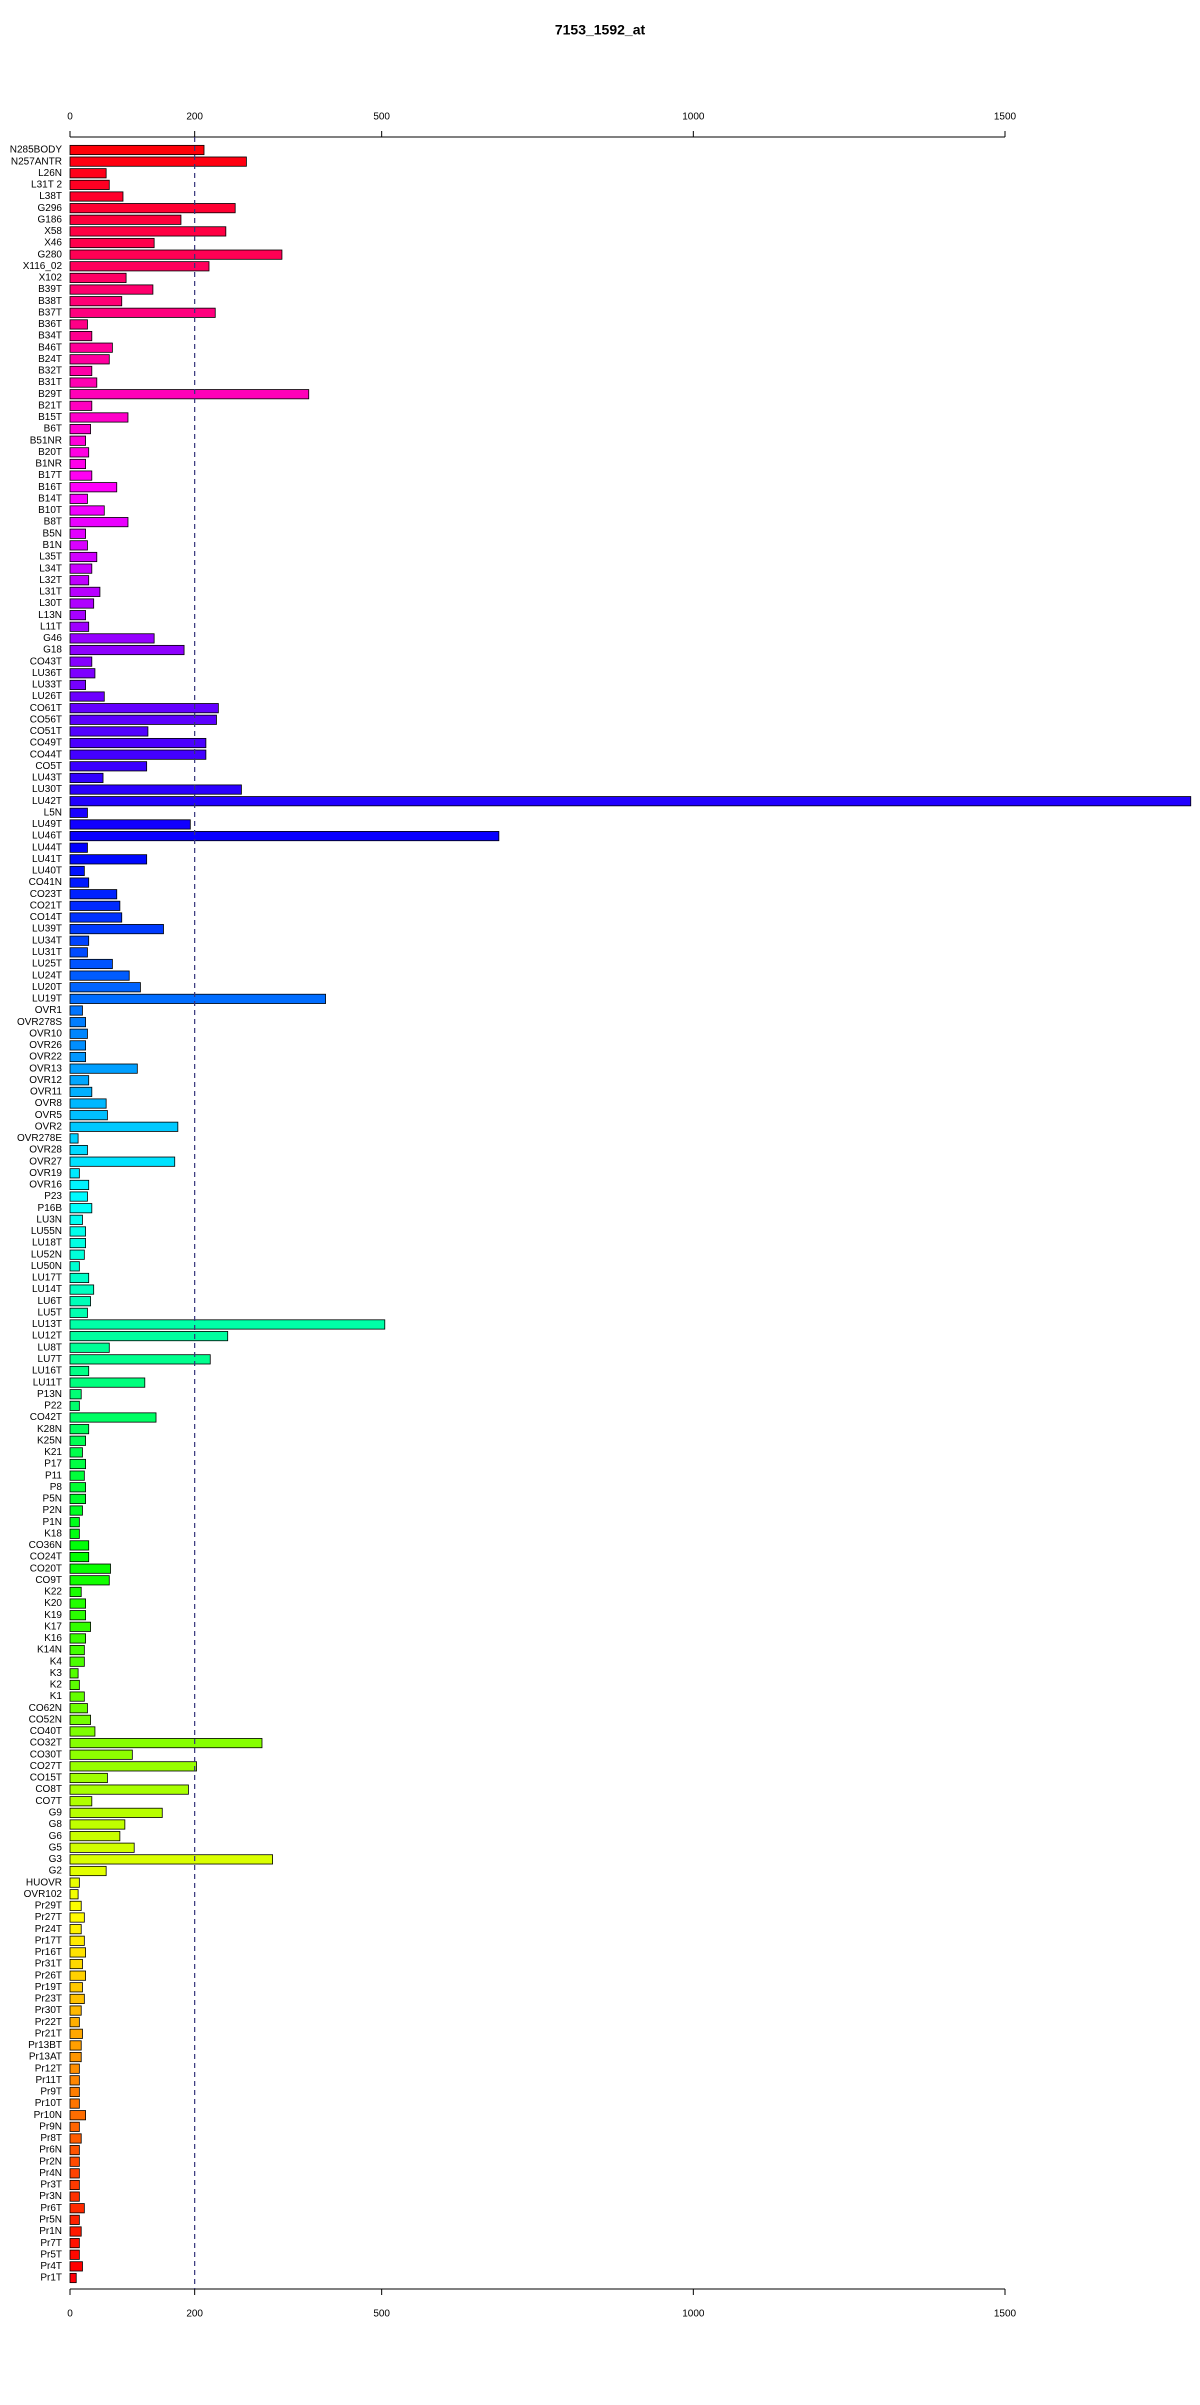 The width and height of the screenshot is (1200, 2405). I want to click on y-tick-label: OVR5, so click(49, 1115).